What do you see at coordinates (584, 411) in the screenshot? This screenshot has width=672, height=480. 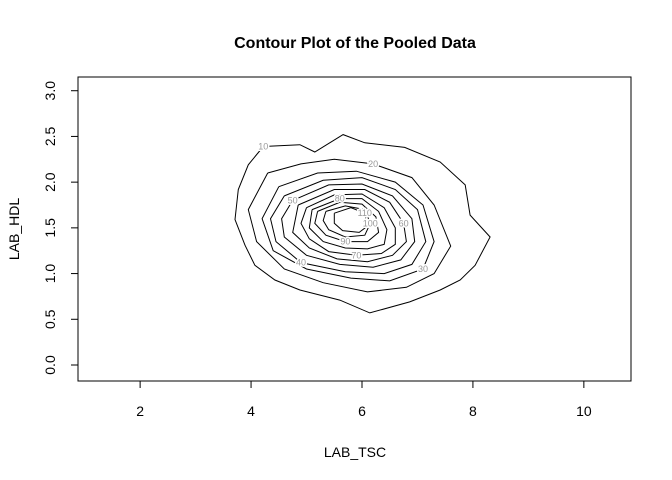 I see `x-tick-label: 10` at bounding box center [584, 411].